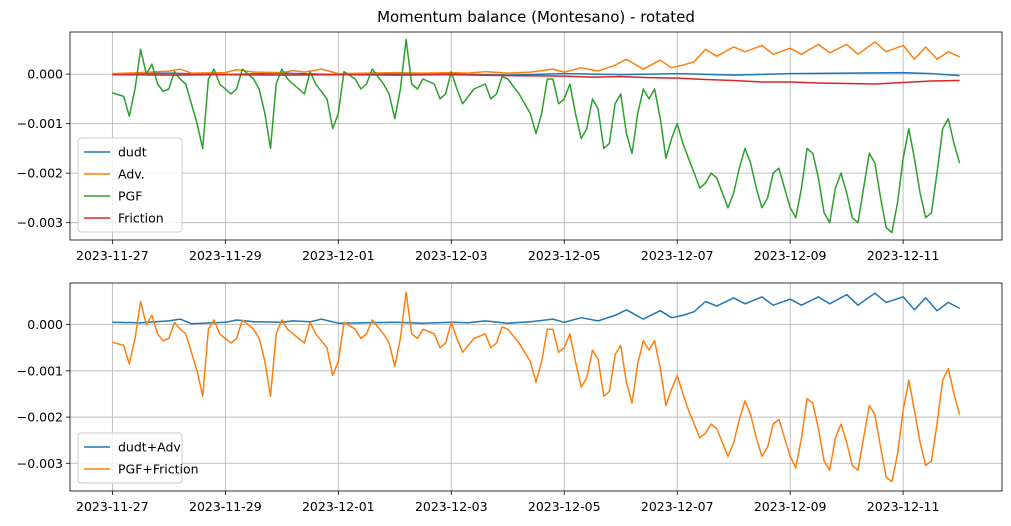 The image size is (1011, 526). Describe the element at coordinates (141, 218) in the screenshot. I see `legend-label: Friction` at that location.